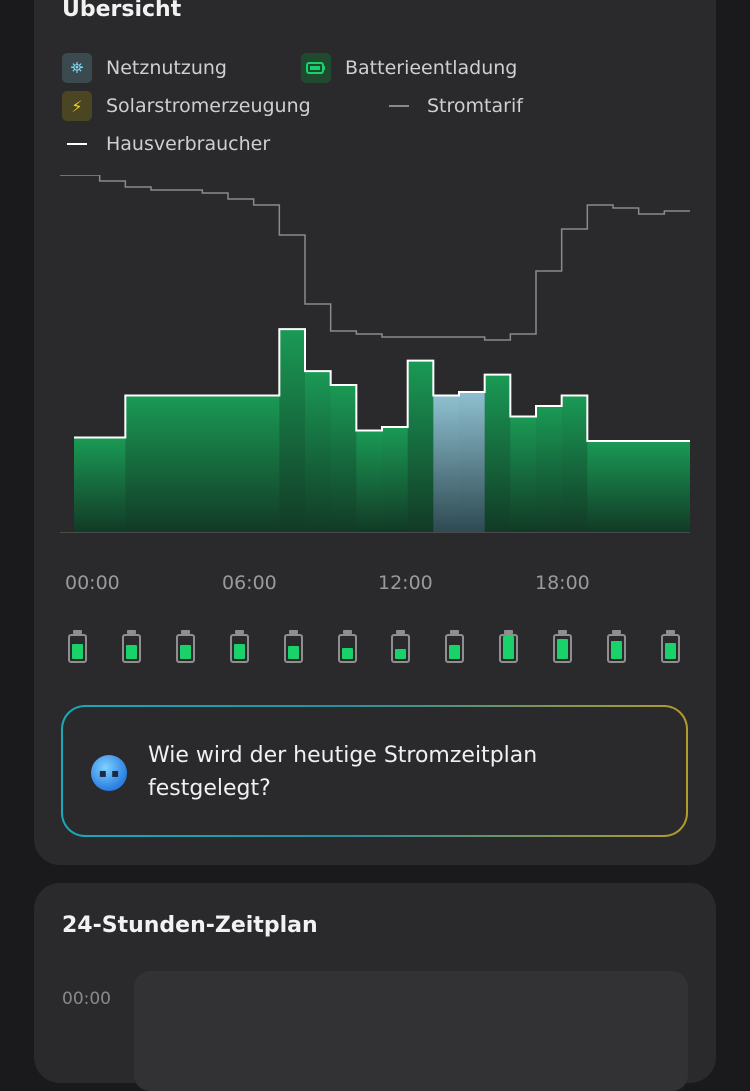  I want to click on tariff-line, so click(375, 258).